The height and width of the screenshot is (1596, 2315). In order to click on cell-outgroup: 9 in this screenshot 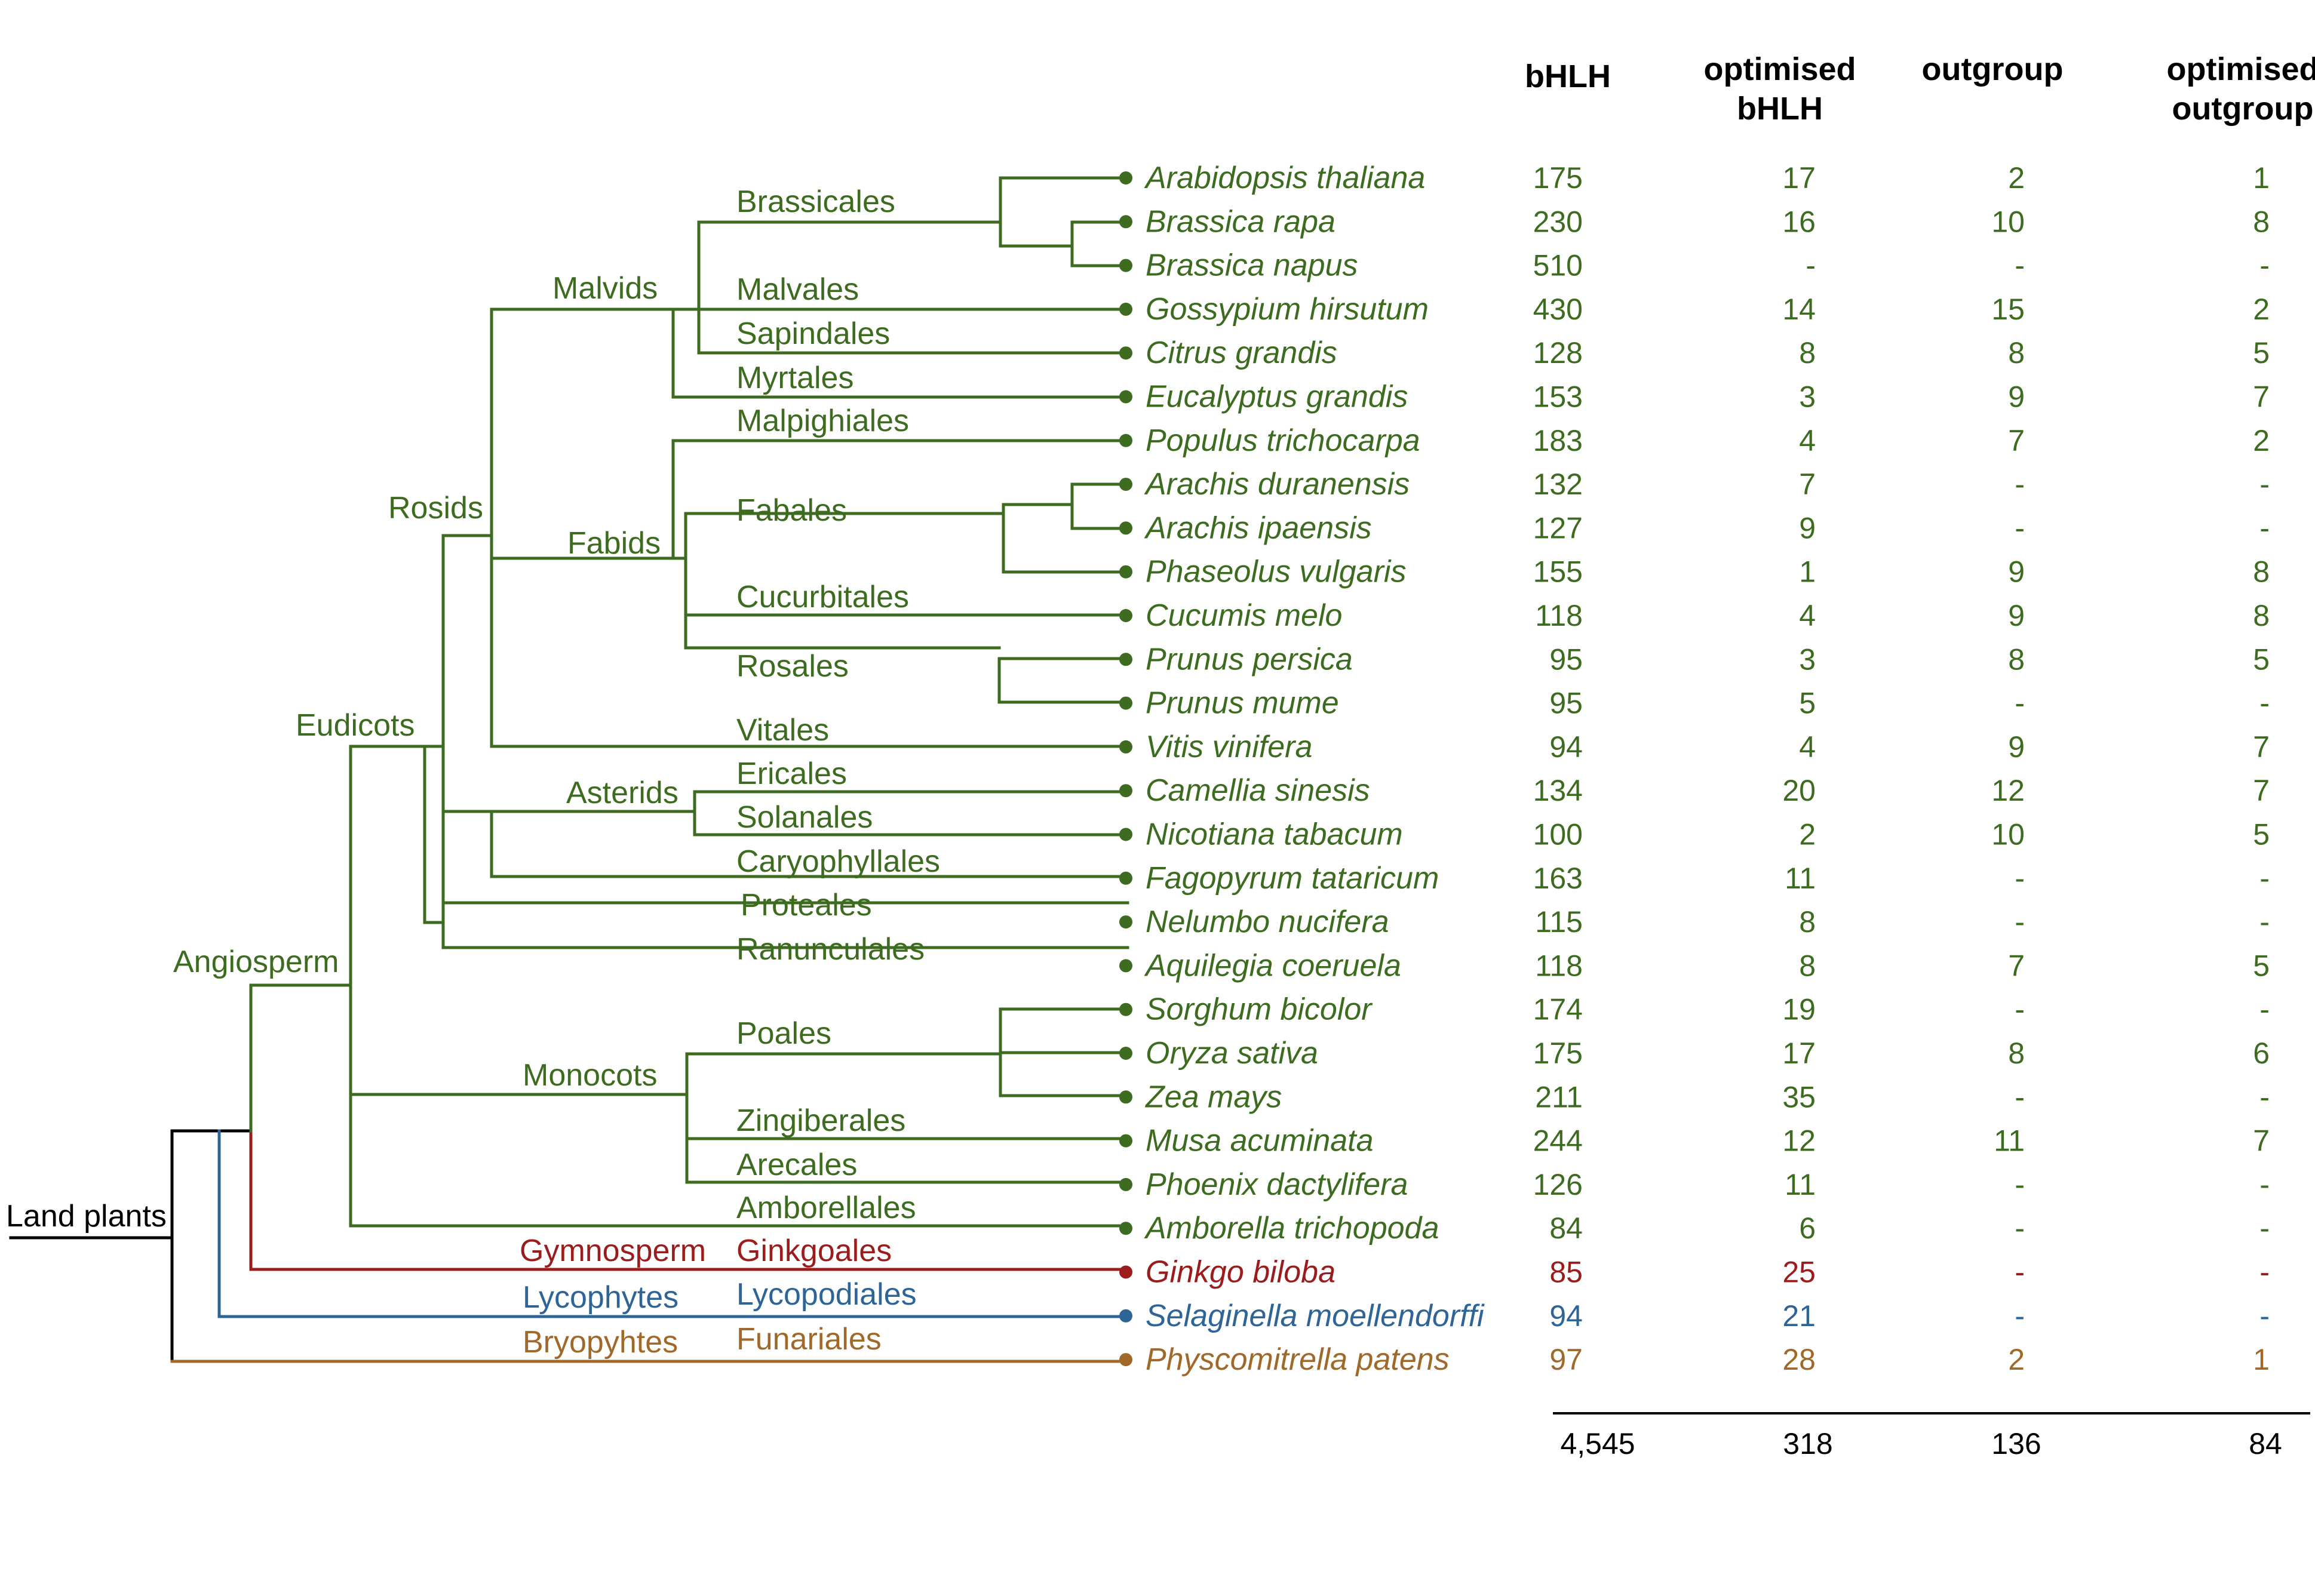, I will do `click(2016, 572)`.